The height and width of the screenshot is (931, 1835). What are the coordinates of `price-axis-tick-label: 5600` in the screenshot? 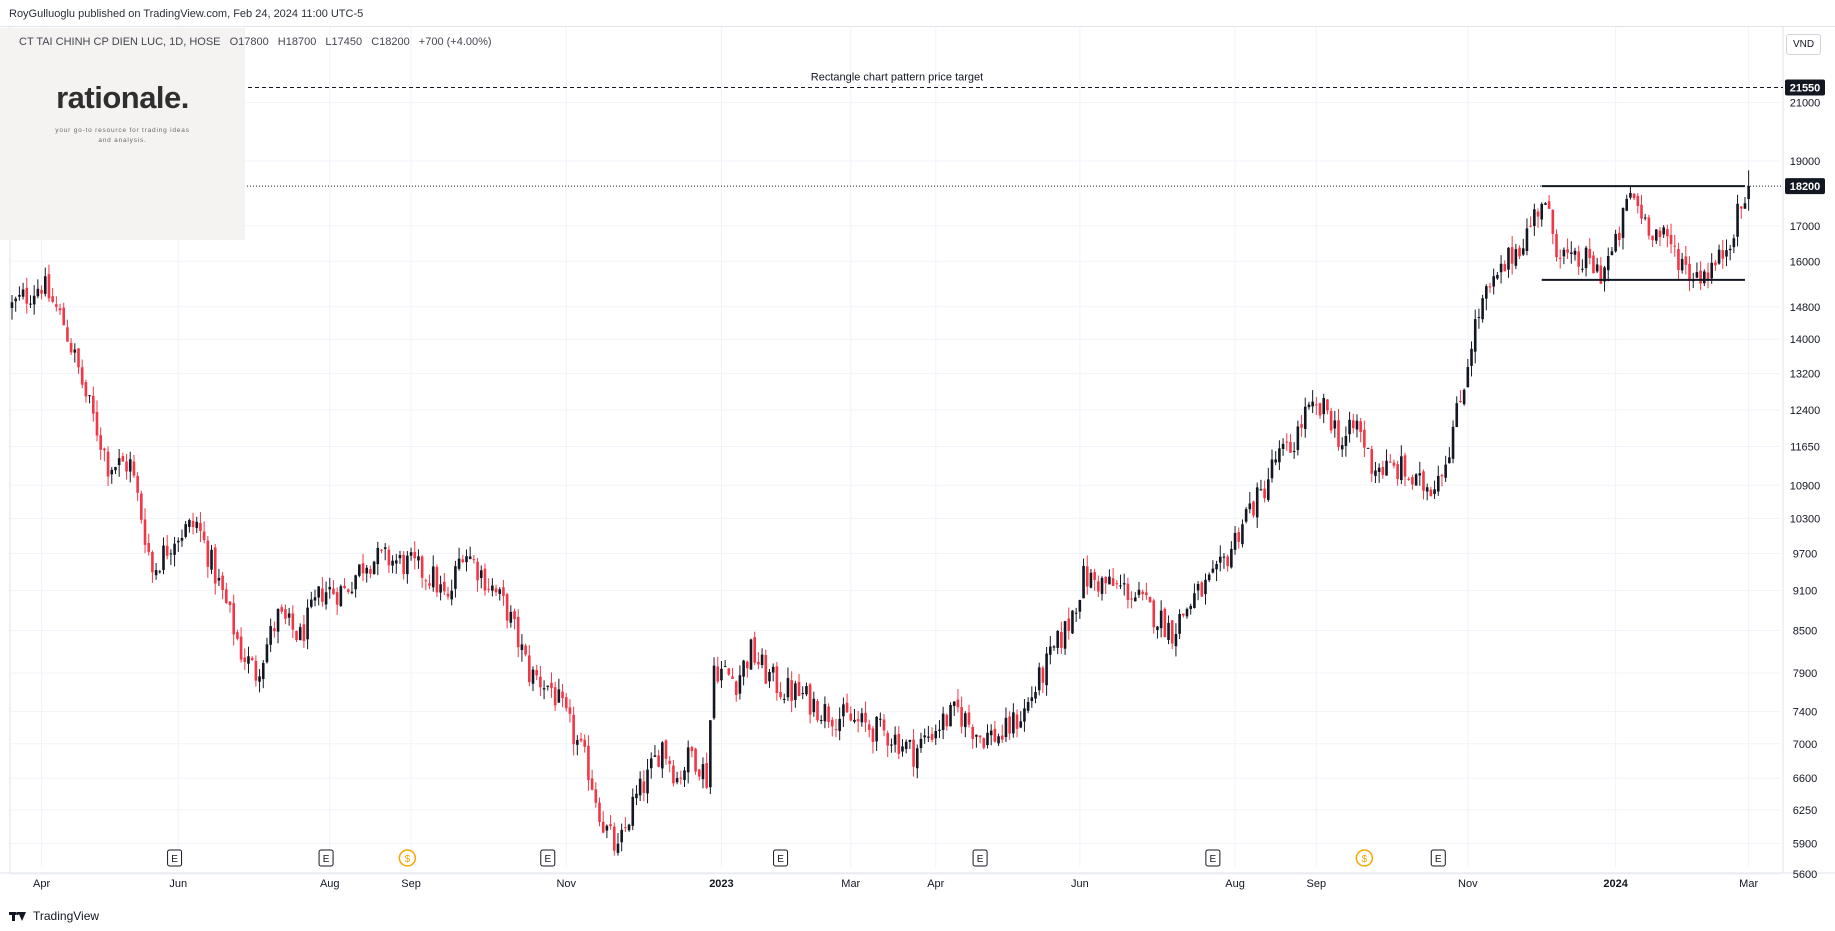 It's located at (1805, 875).